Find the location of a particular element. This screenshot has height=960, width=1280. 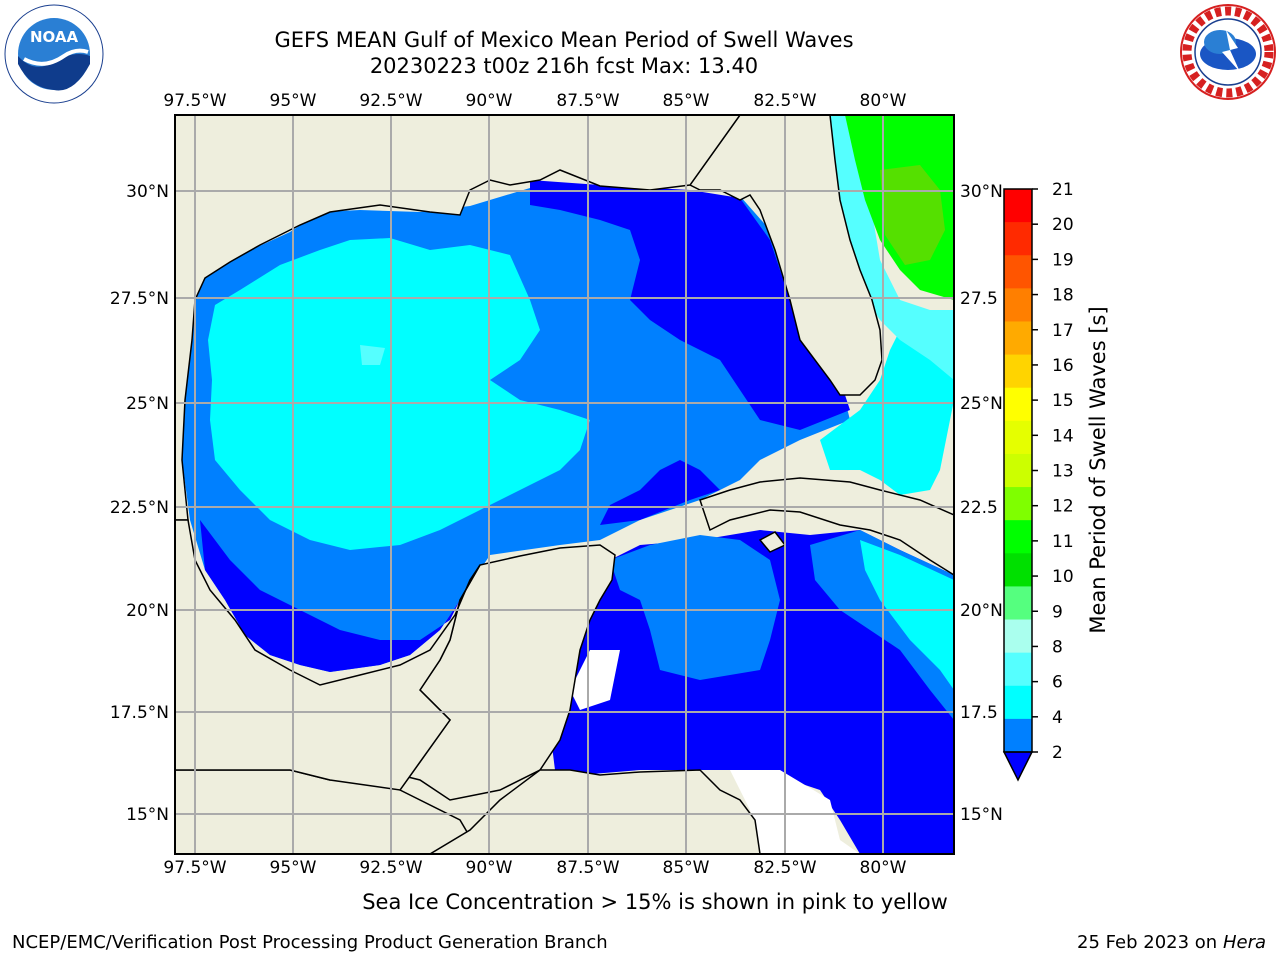

colorbar-ticks: 21 20 19 18 17 16 15 14 13 12 11 10 9 8 6 4 2 is located at coordinates (1053, 471).